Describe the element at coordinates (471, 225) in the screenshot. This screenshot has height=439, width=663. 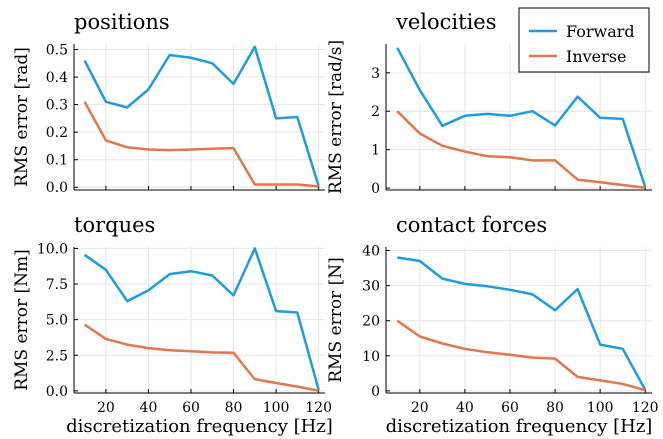
I see `panel-title: contact forces` at that location.